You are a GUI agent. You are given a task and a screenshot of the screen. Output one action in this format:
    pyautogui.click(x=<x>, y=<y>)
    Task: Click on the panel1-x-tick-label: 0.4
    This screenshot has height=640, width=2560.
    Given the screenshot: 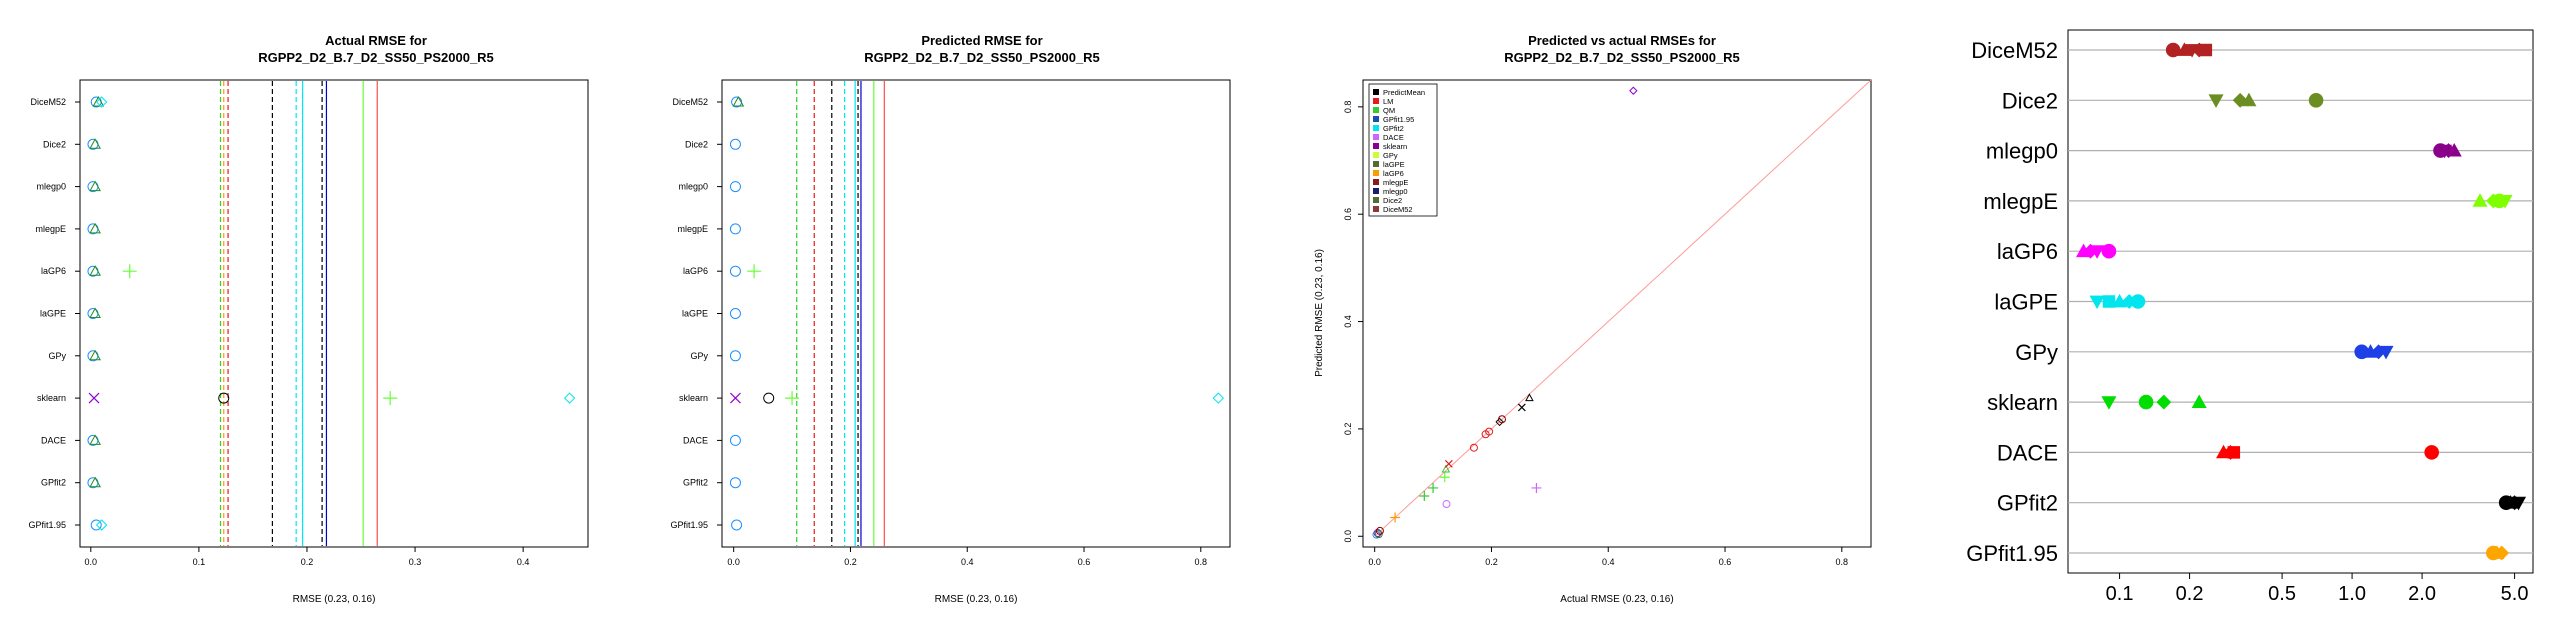 What is the action you would take?
    pyautogui.click(x=523, y=562)
    